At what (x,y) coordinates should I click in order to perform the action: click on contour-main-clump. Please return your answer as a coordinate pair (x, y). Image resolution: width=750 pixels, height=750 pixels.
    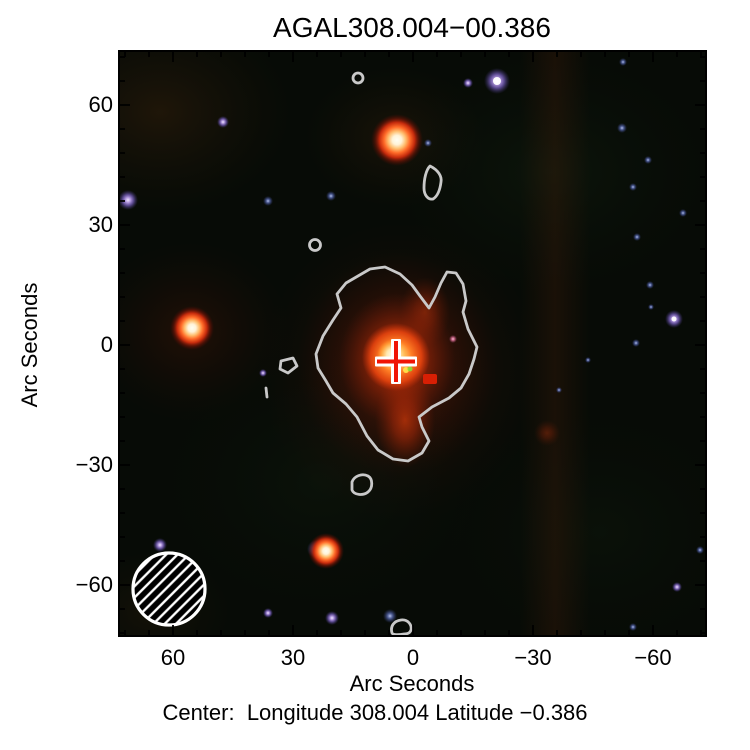
    Looking at the image, I should click on (396, 364).